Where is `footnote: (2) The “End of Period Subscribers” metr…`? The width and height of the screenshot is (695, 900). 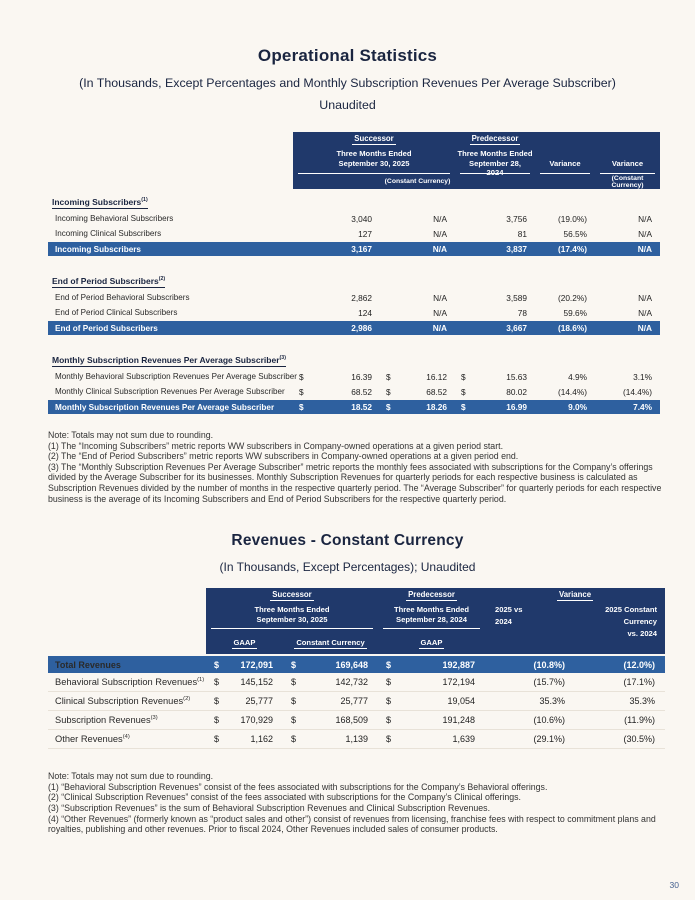
footnote: (2) The “End of Period Subscribers” metr… is located at coordinates (283, 456).